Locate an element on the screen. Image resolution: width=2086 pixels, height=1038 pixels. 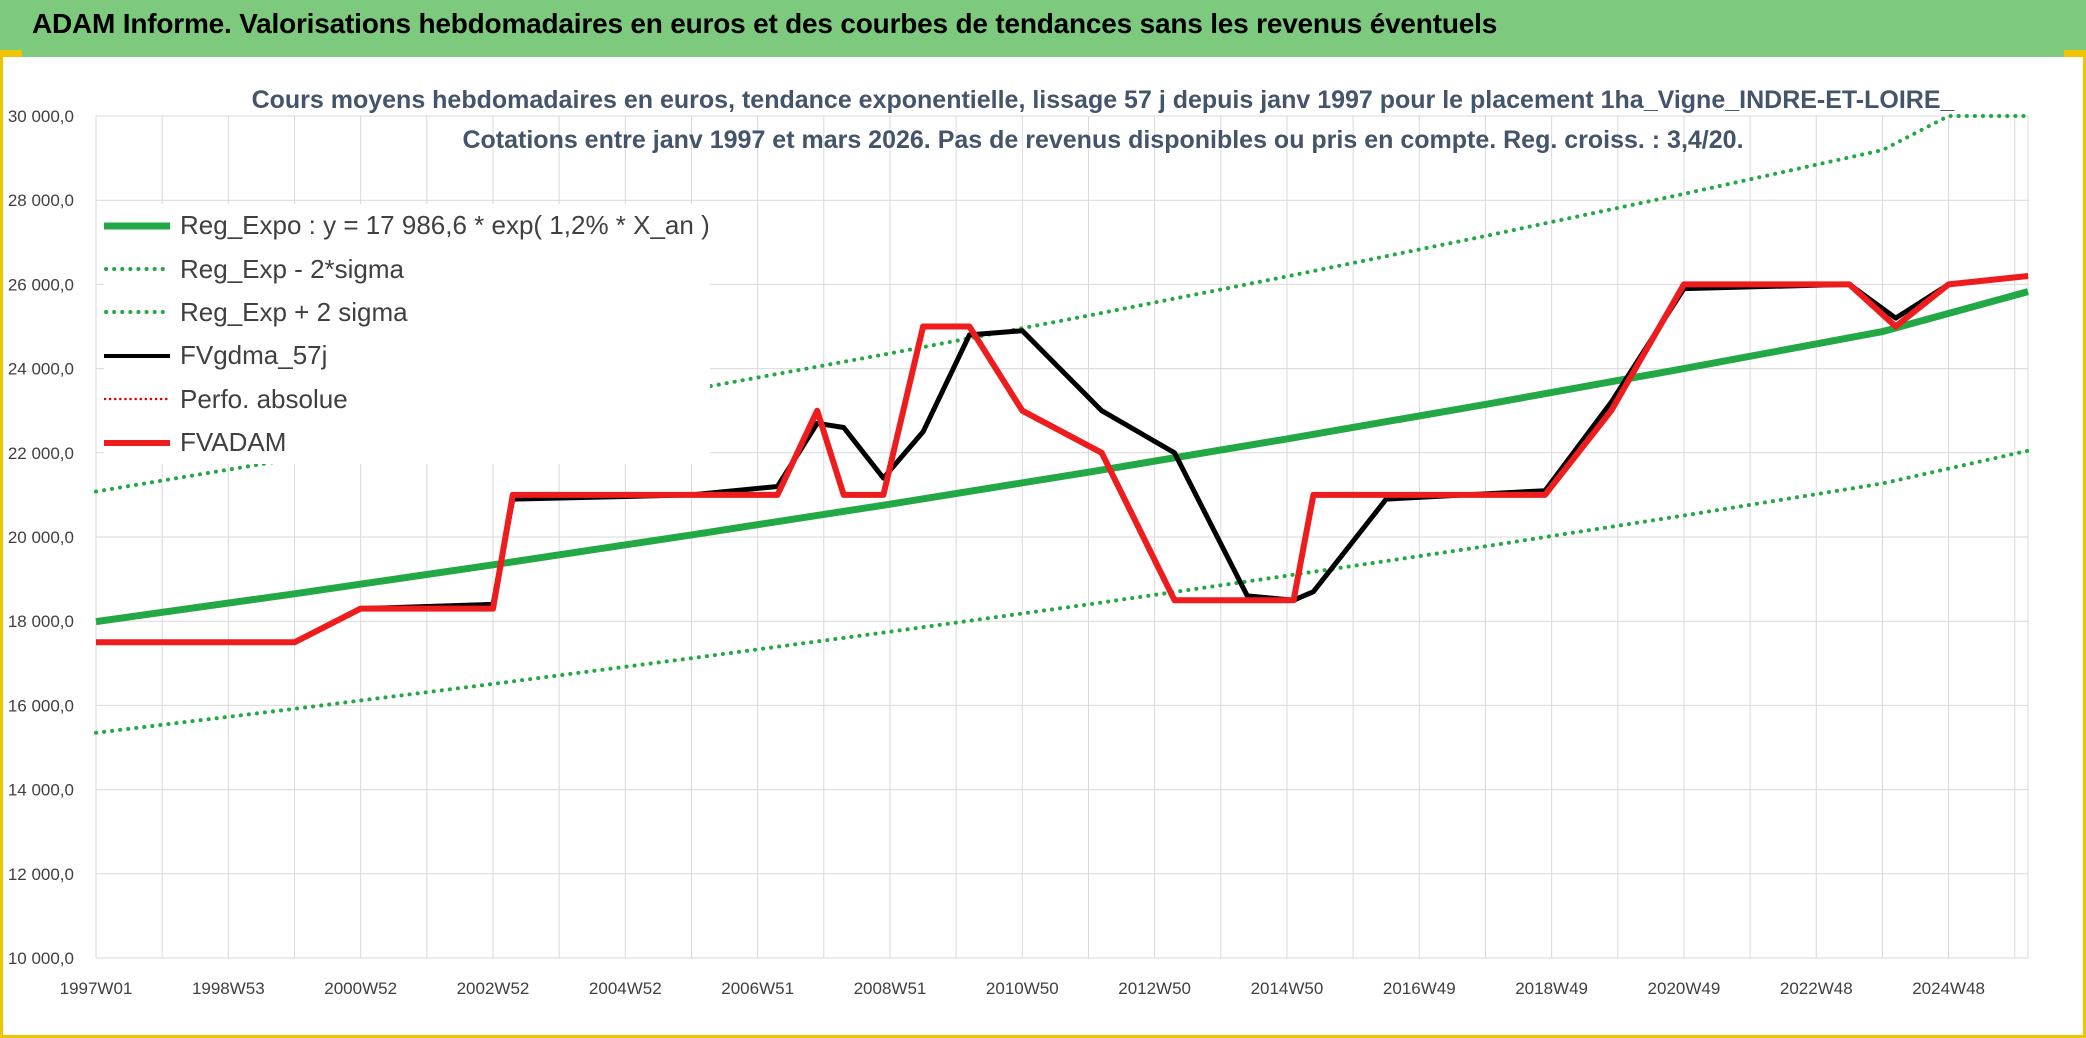
legend-label-fvgdma: FVgdma_57j is located at coordinates (254, 355).